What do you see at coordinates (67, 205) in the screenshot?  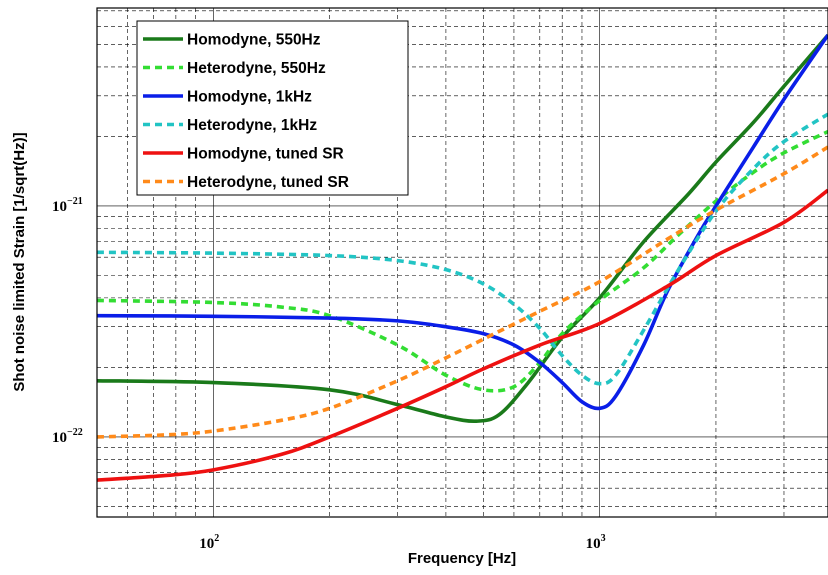 I see `y-tick-label: 10−21` at bounding box center [67, 205].